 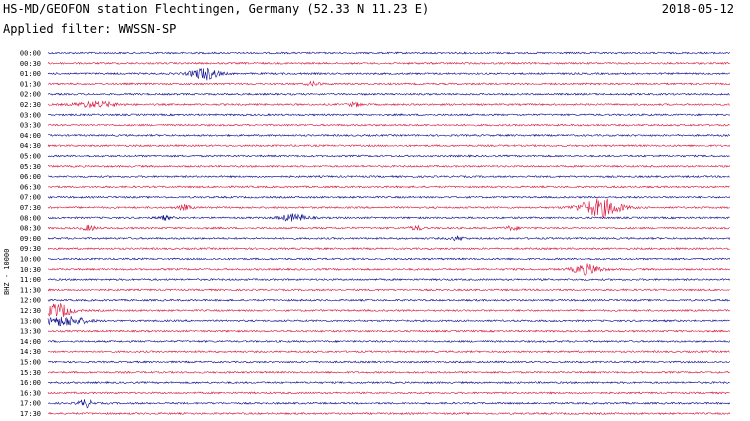 I want to click on time-tick-label: 06:30, so click(x=30, y=187).